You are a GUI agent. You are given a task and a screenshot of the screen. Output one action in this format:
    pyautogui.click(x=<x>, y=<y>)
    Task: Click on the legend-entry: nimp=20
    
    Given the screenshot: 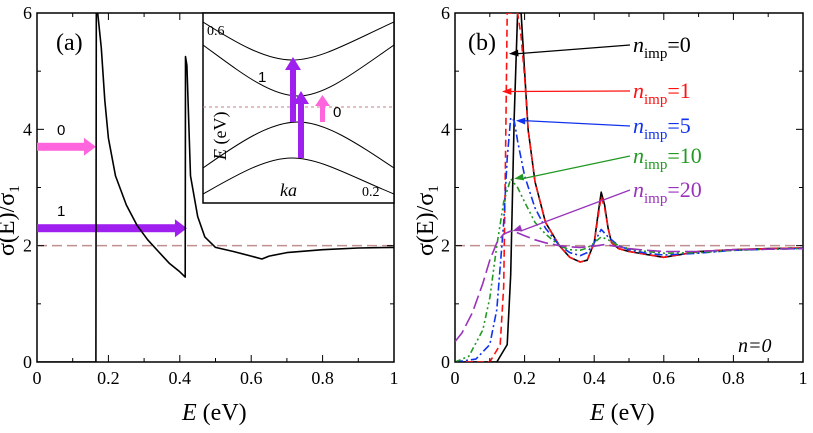 What is the action you would take?
    pyautogui.click(x=667, y=192)
    